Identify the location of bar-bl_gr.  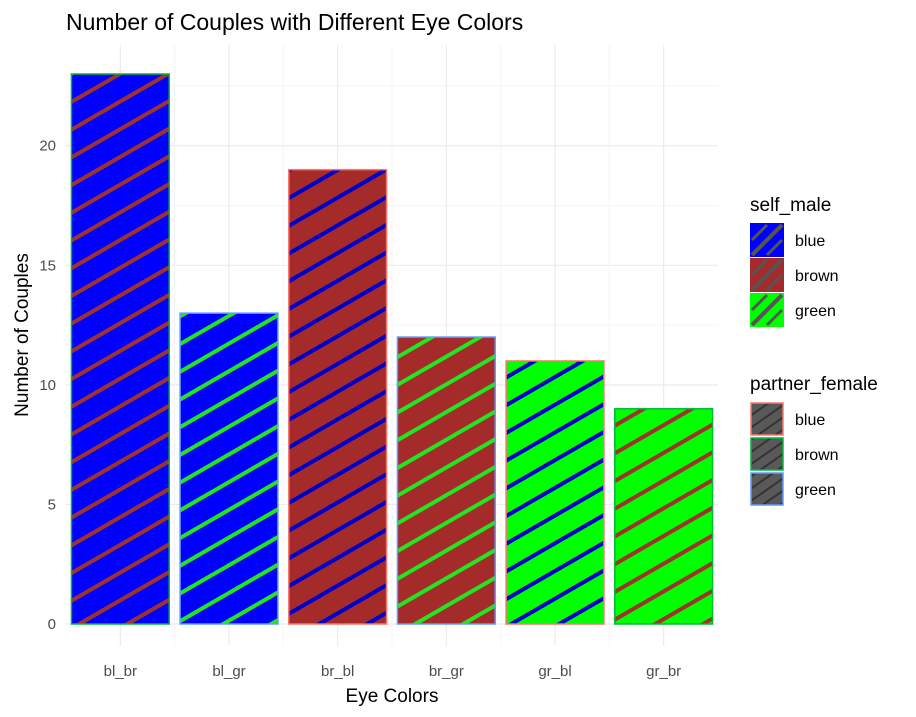
(229, 468).